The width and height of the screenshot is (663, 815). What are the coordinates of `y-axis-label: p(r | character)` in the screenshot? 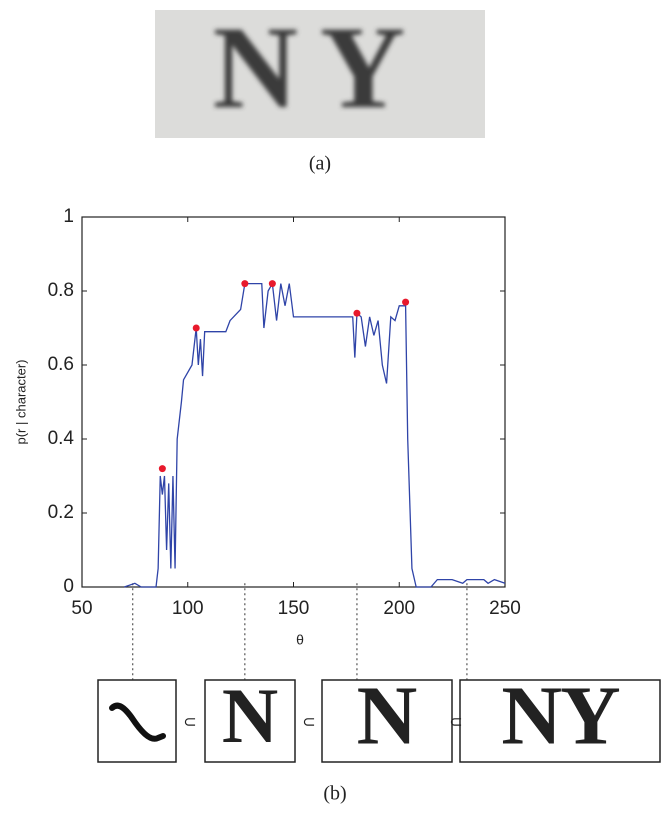 It's located at (20, 401).